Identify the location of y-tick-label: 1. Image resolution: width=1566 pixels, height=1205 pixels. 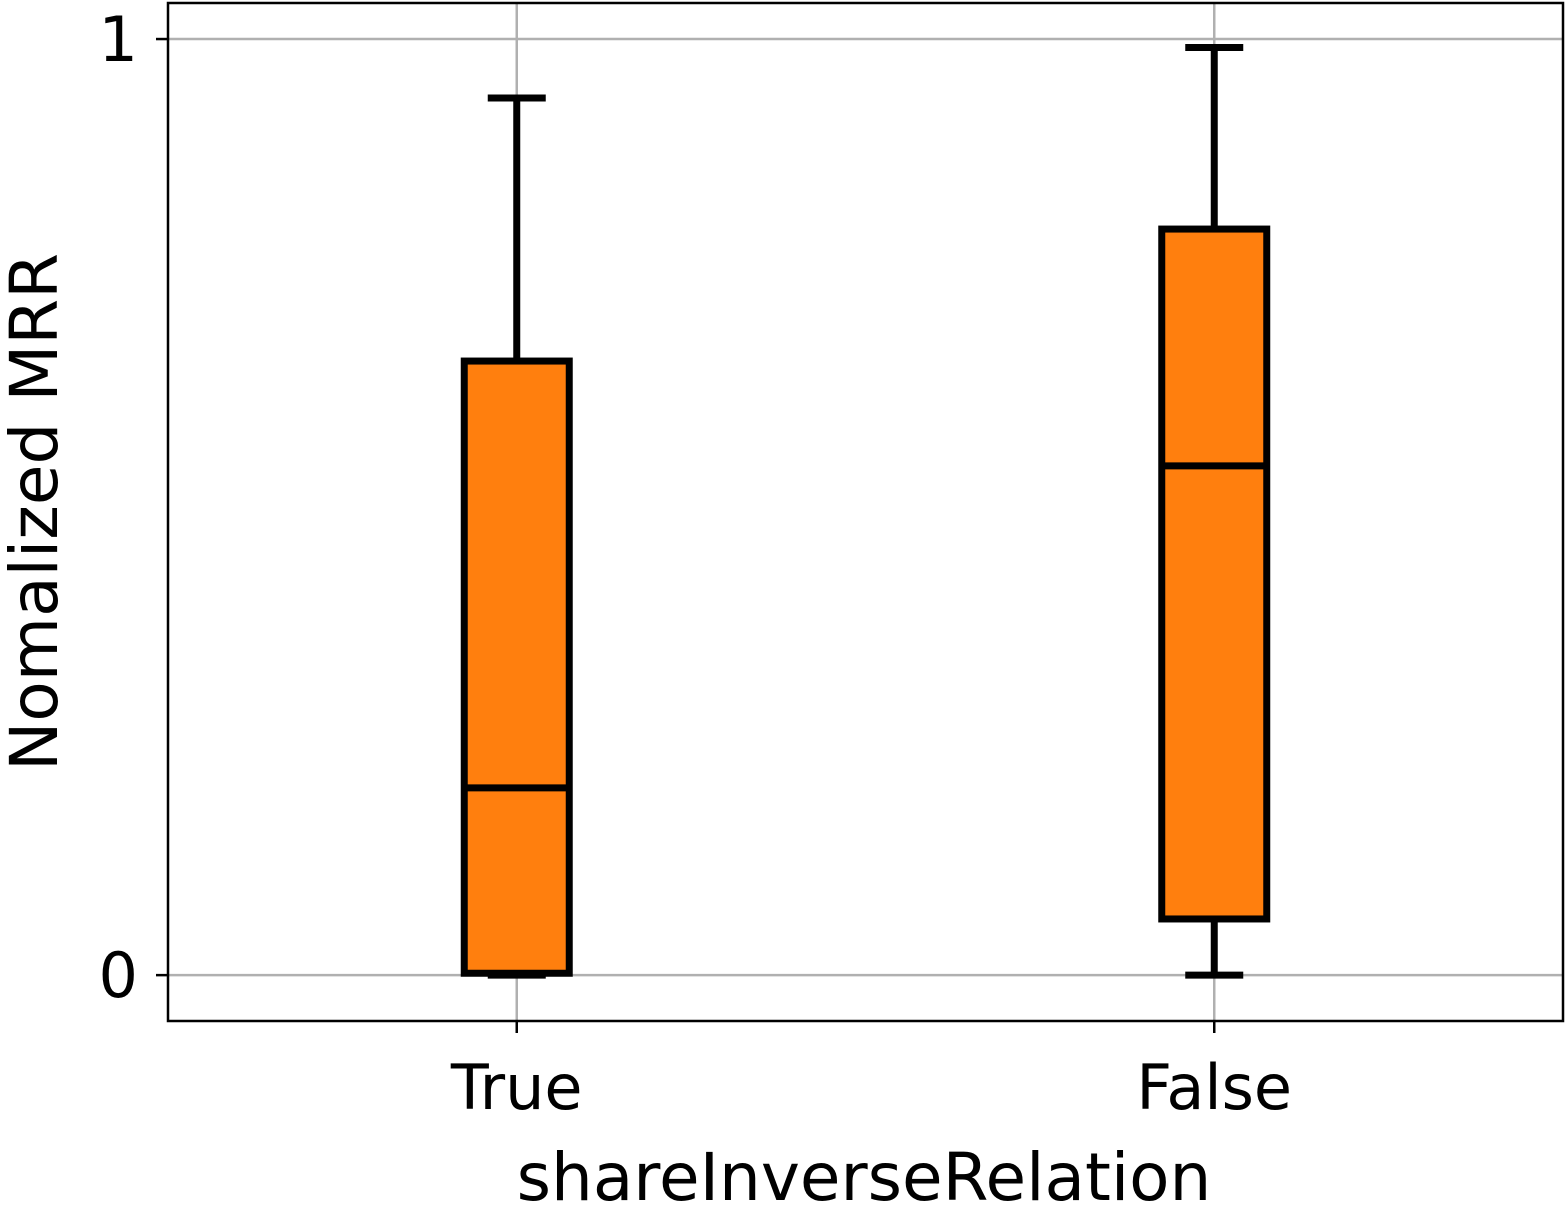
(118, 39).